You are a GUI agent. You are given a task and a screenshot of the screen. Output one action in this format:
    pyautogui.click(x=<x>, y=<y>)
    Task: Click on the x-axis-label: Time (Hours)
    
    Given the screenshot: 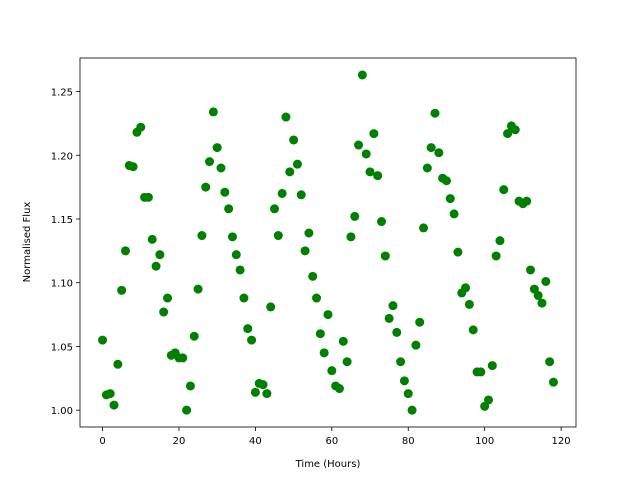 What is the action you would take?
    pyautogui.click(x=328, y=464)
    